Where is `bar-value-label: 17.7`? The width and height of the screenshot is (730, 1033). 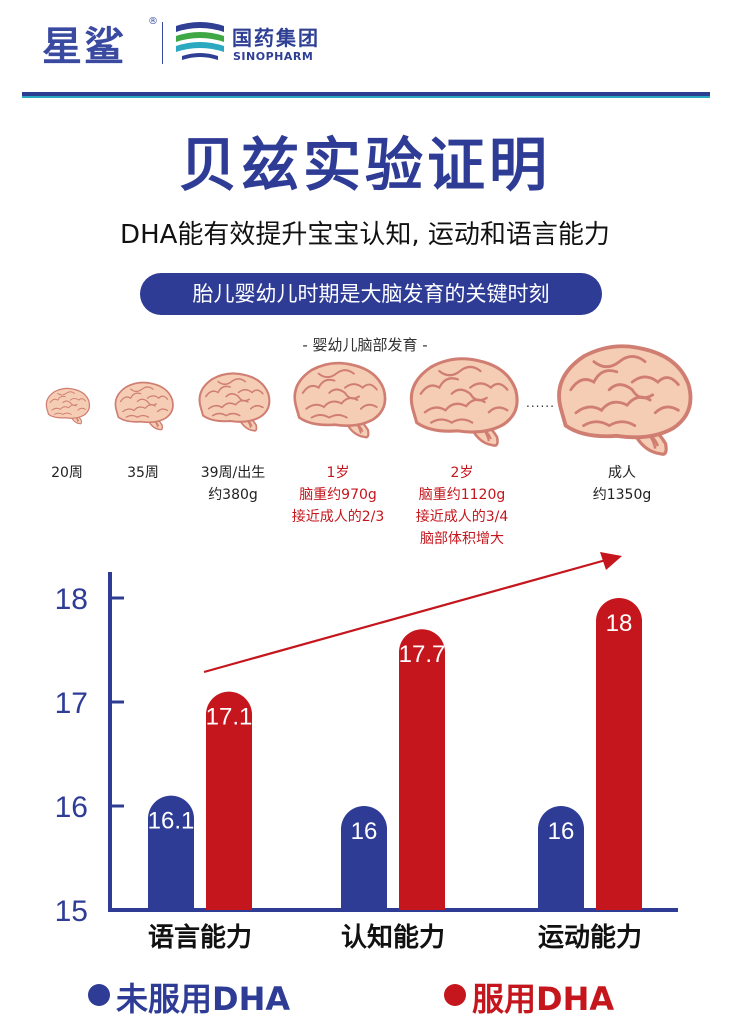 bar-value-label: 17.7 is located at coordinates (422, 654).